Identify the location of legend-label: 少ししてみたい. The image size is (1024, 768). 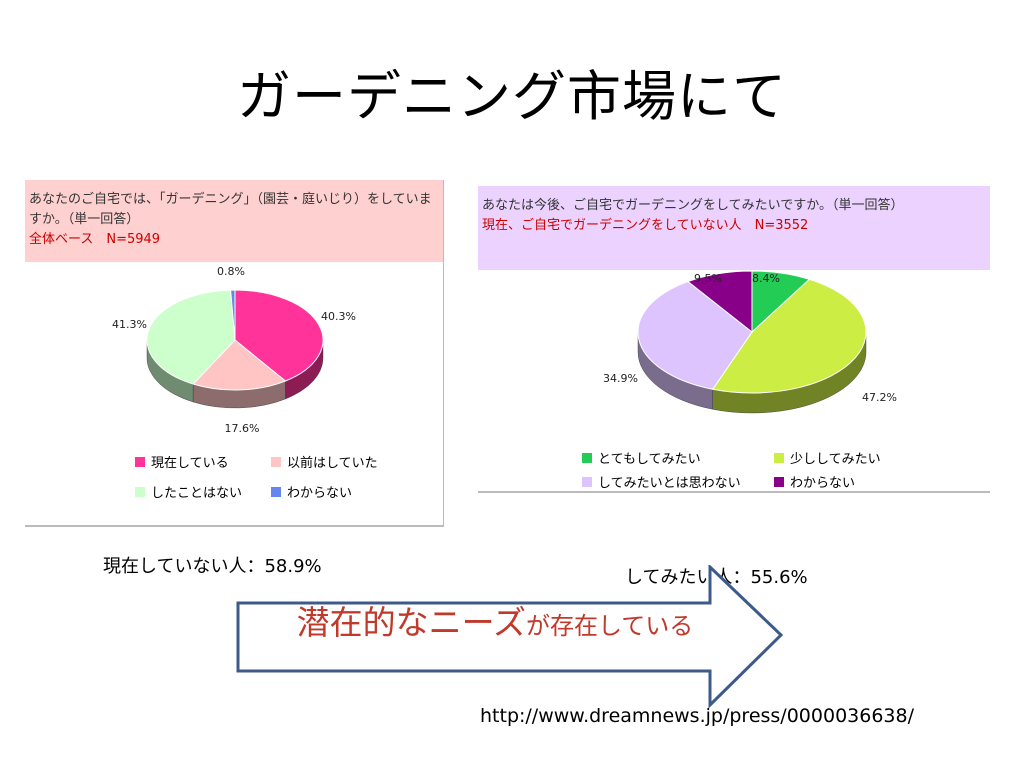
(835, 459).